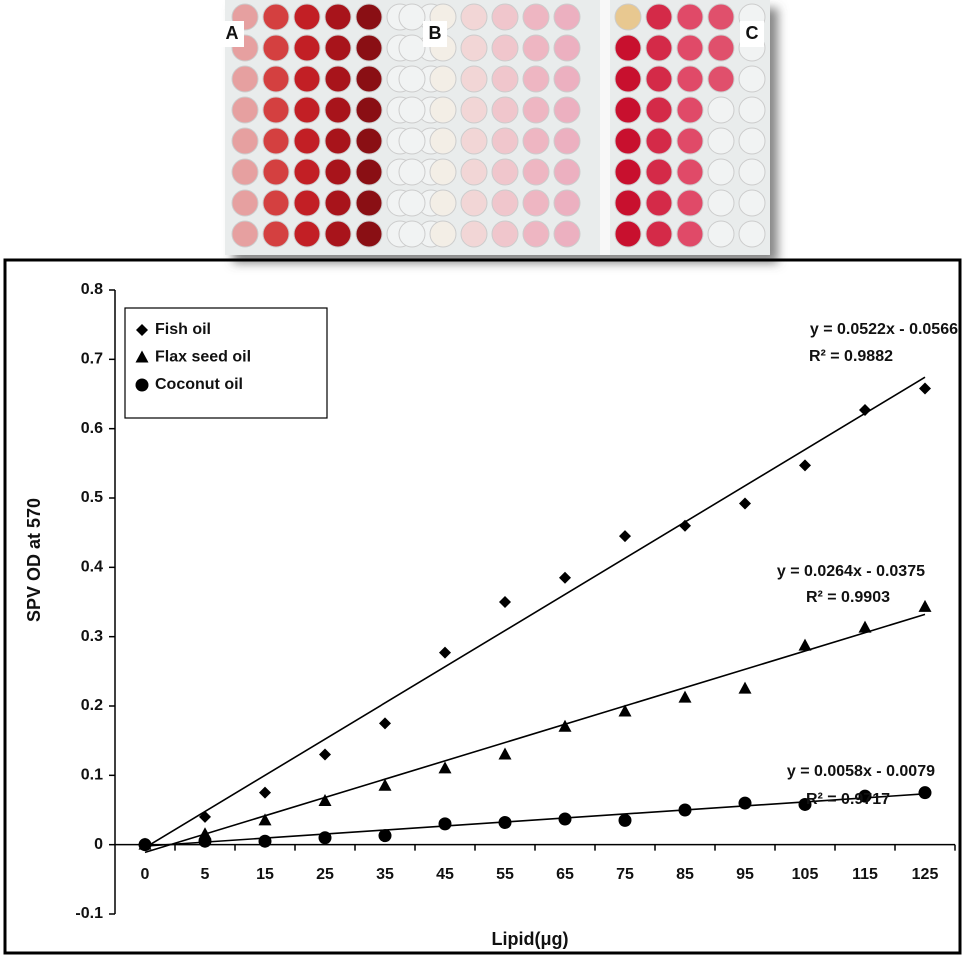  I want to click on x-tick-label: 5, so click(205, 874).